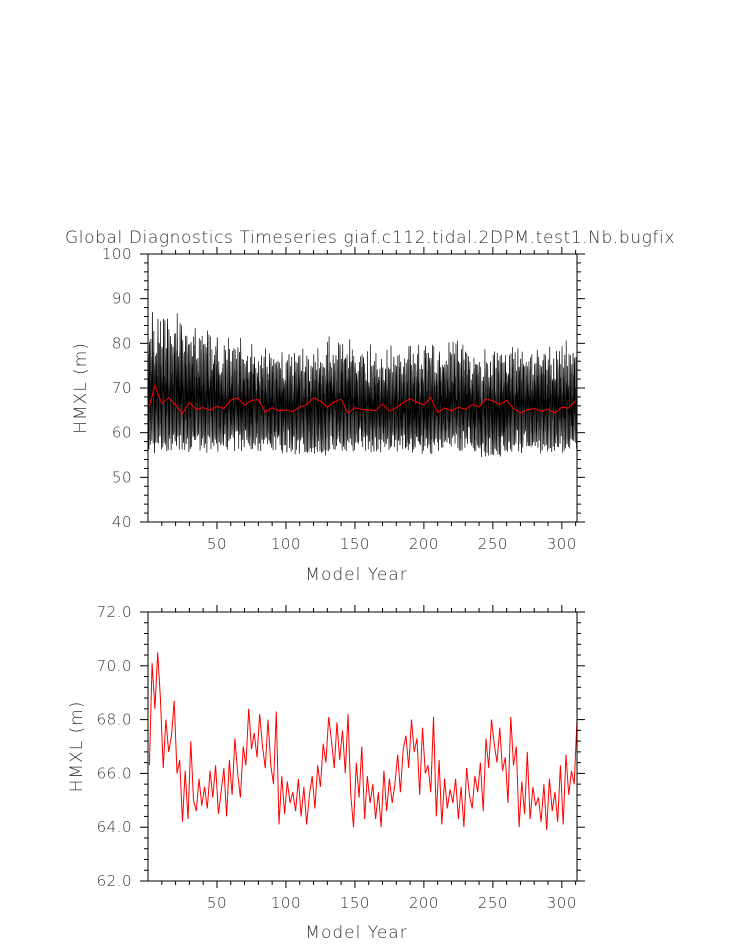 The width and height of the screenshot is (733, 945). Describe the element at coordinates (122, 477) in the screenshot. I see `y-tick-label: 50` at that location.